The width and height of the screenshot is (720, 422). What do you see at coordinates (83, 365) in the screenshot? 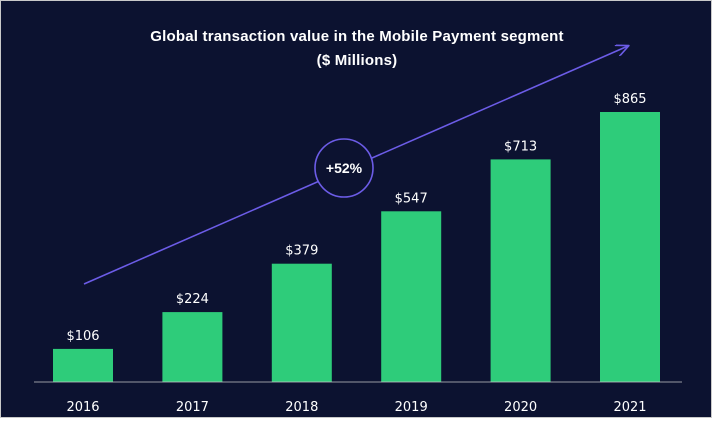
I see `bar-2016` at bounding box center [83, 365].